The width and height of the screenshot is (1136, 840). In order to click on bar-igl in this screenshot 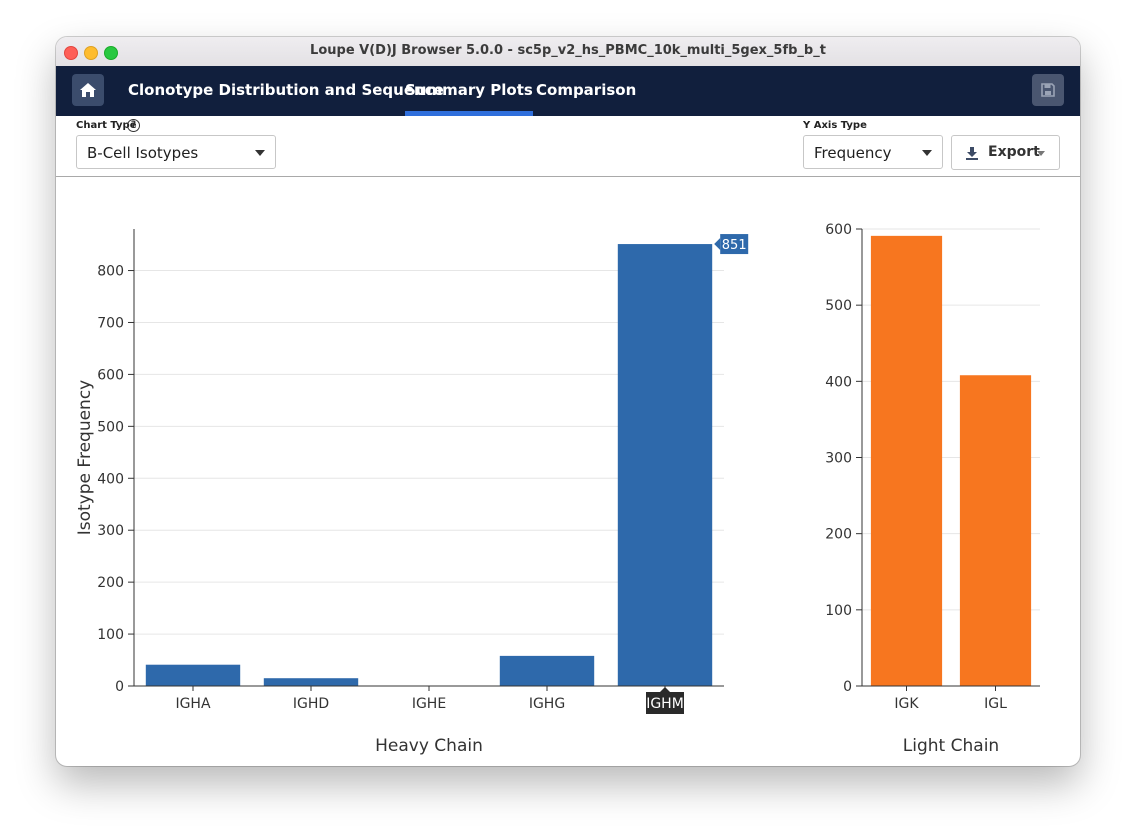, I will do `click(995, 530)`.